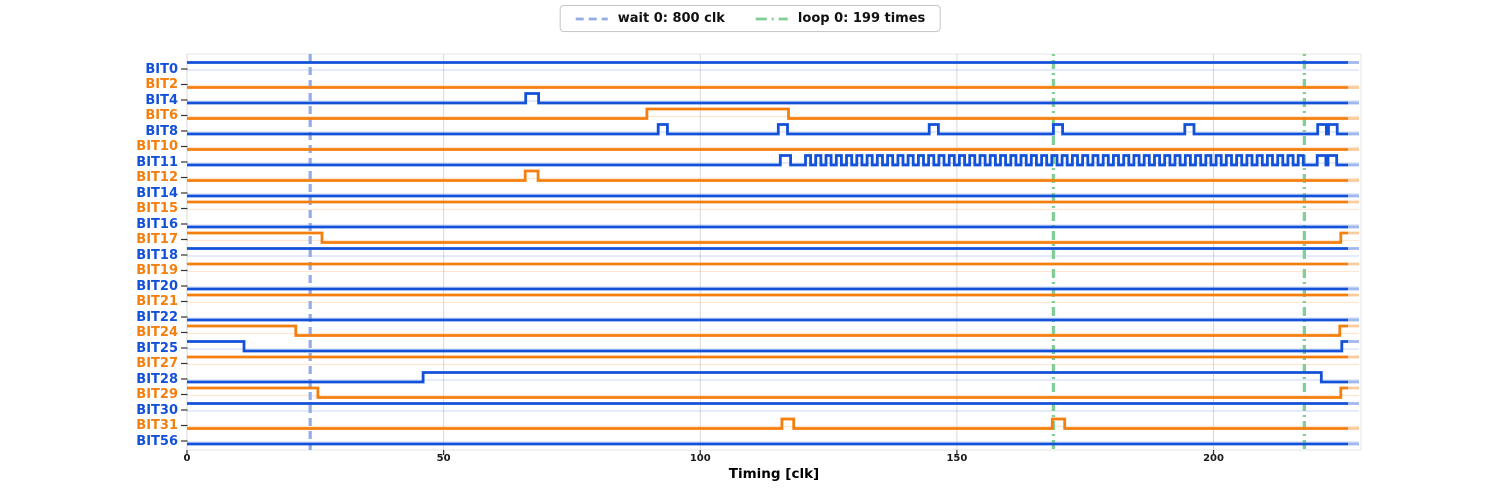 This screenshot has height=500, width=1500. I want to click on signal-label-bit8: BIT8, so click(161, 131).